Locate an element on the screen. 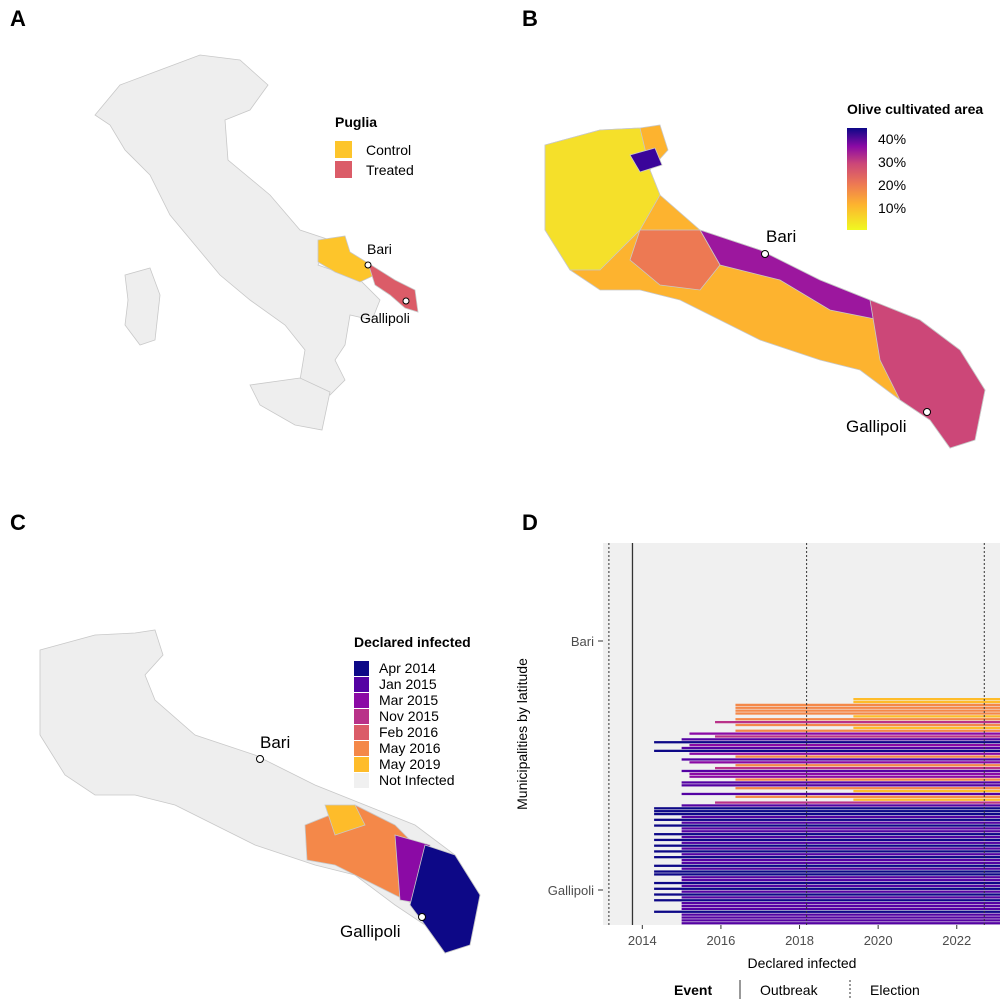 This screenshot has width=1004, height=1004. x-tick-label: 2016 is located at coordinates (720, 940).